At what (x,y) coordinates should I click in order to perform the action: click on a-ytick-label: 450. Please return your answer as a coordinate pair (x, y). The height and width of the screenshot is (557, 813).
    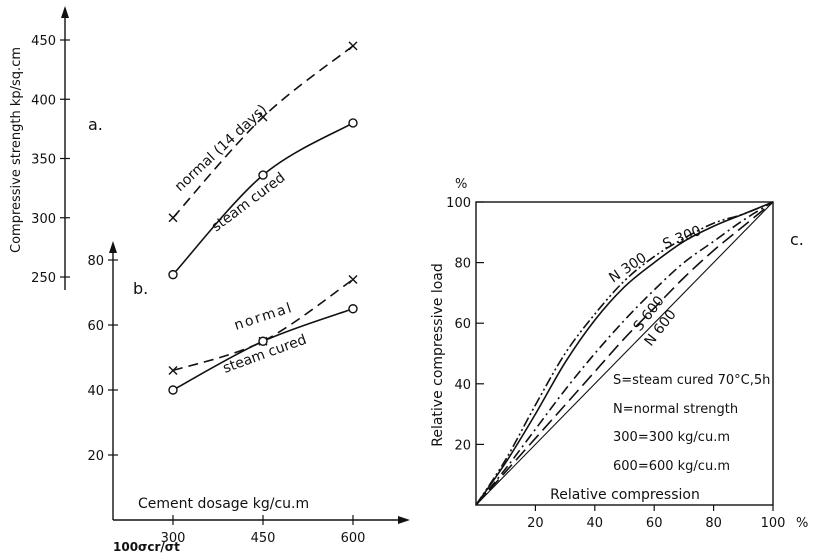
    Looking at the image, I should click on (43, 41).